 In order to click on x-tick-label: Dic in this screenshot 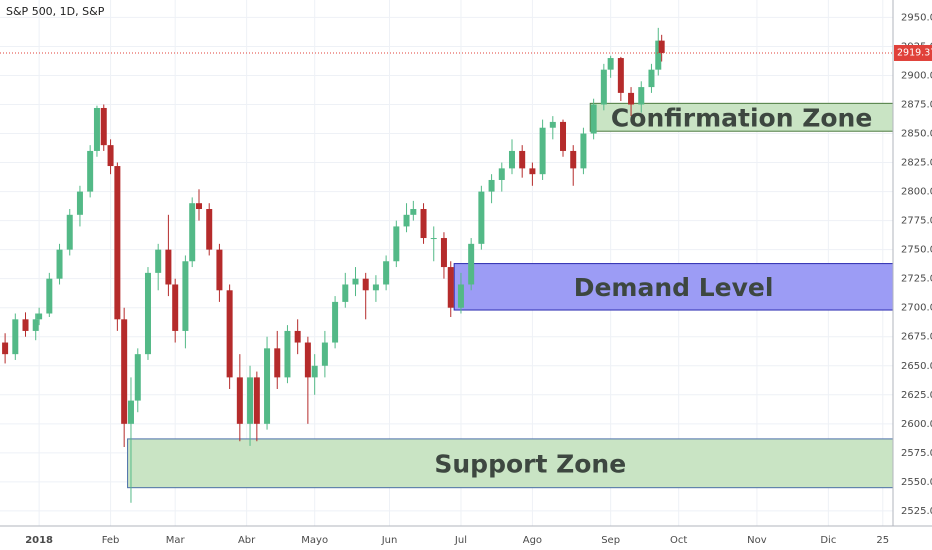, I will do `click(828, 540)`.